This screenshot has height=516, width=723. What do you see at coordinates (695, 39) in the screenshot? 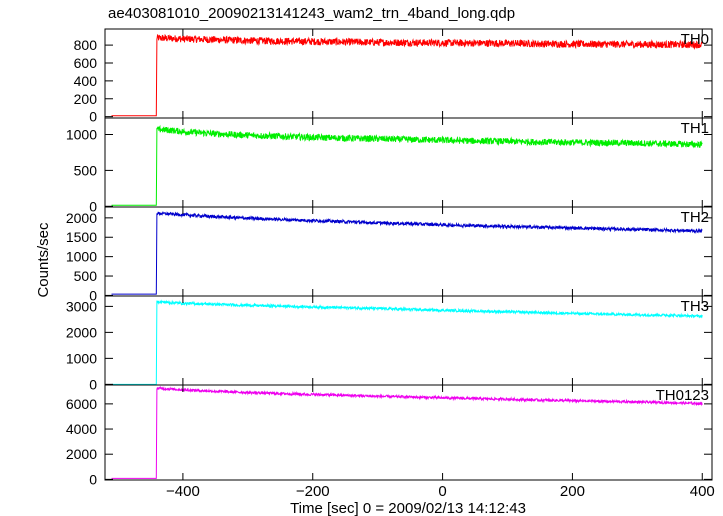
I see `series-label: TH0` at bounding box center [695, 39].